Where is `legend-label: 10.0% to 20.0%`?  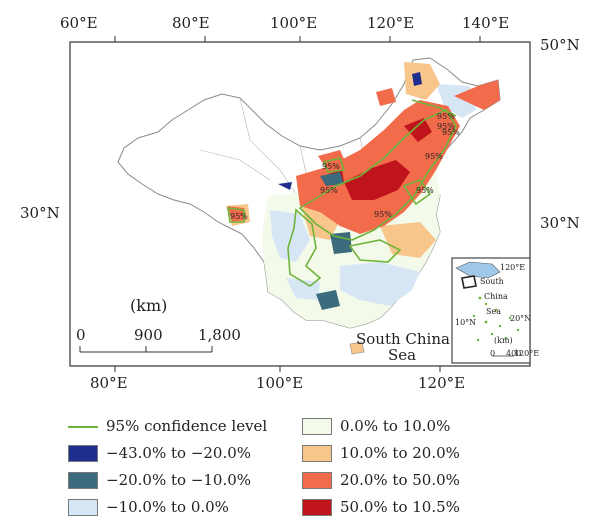
legend-label: 10.0% to 20.0% is located at coordinates (400, 453).